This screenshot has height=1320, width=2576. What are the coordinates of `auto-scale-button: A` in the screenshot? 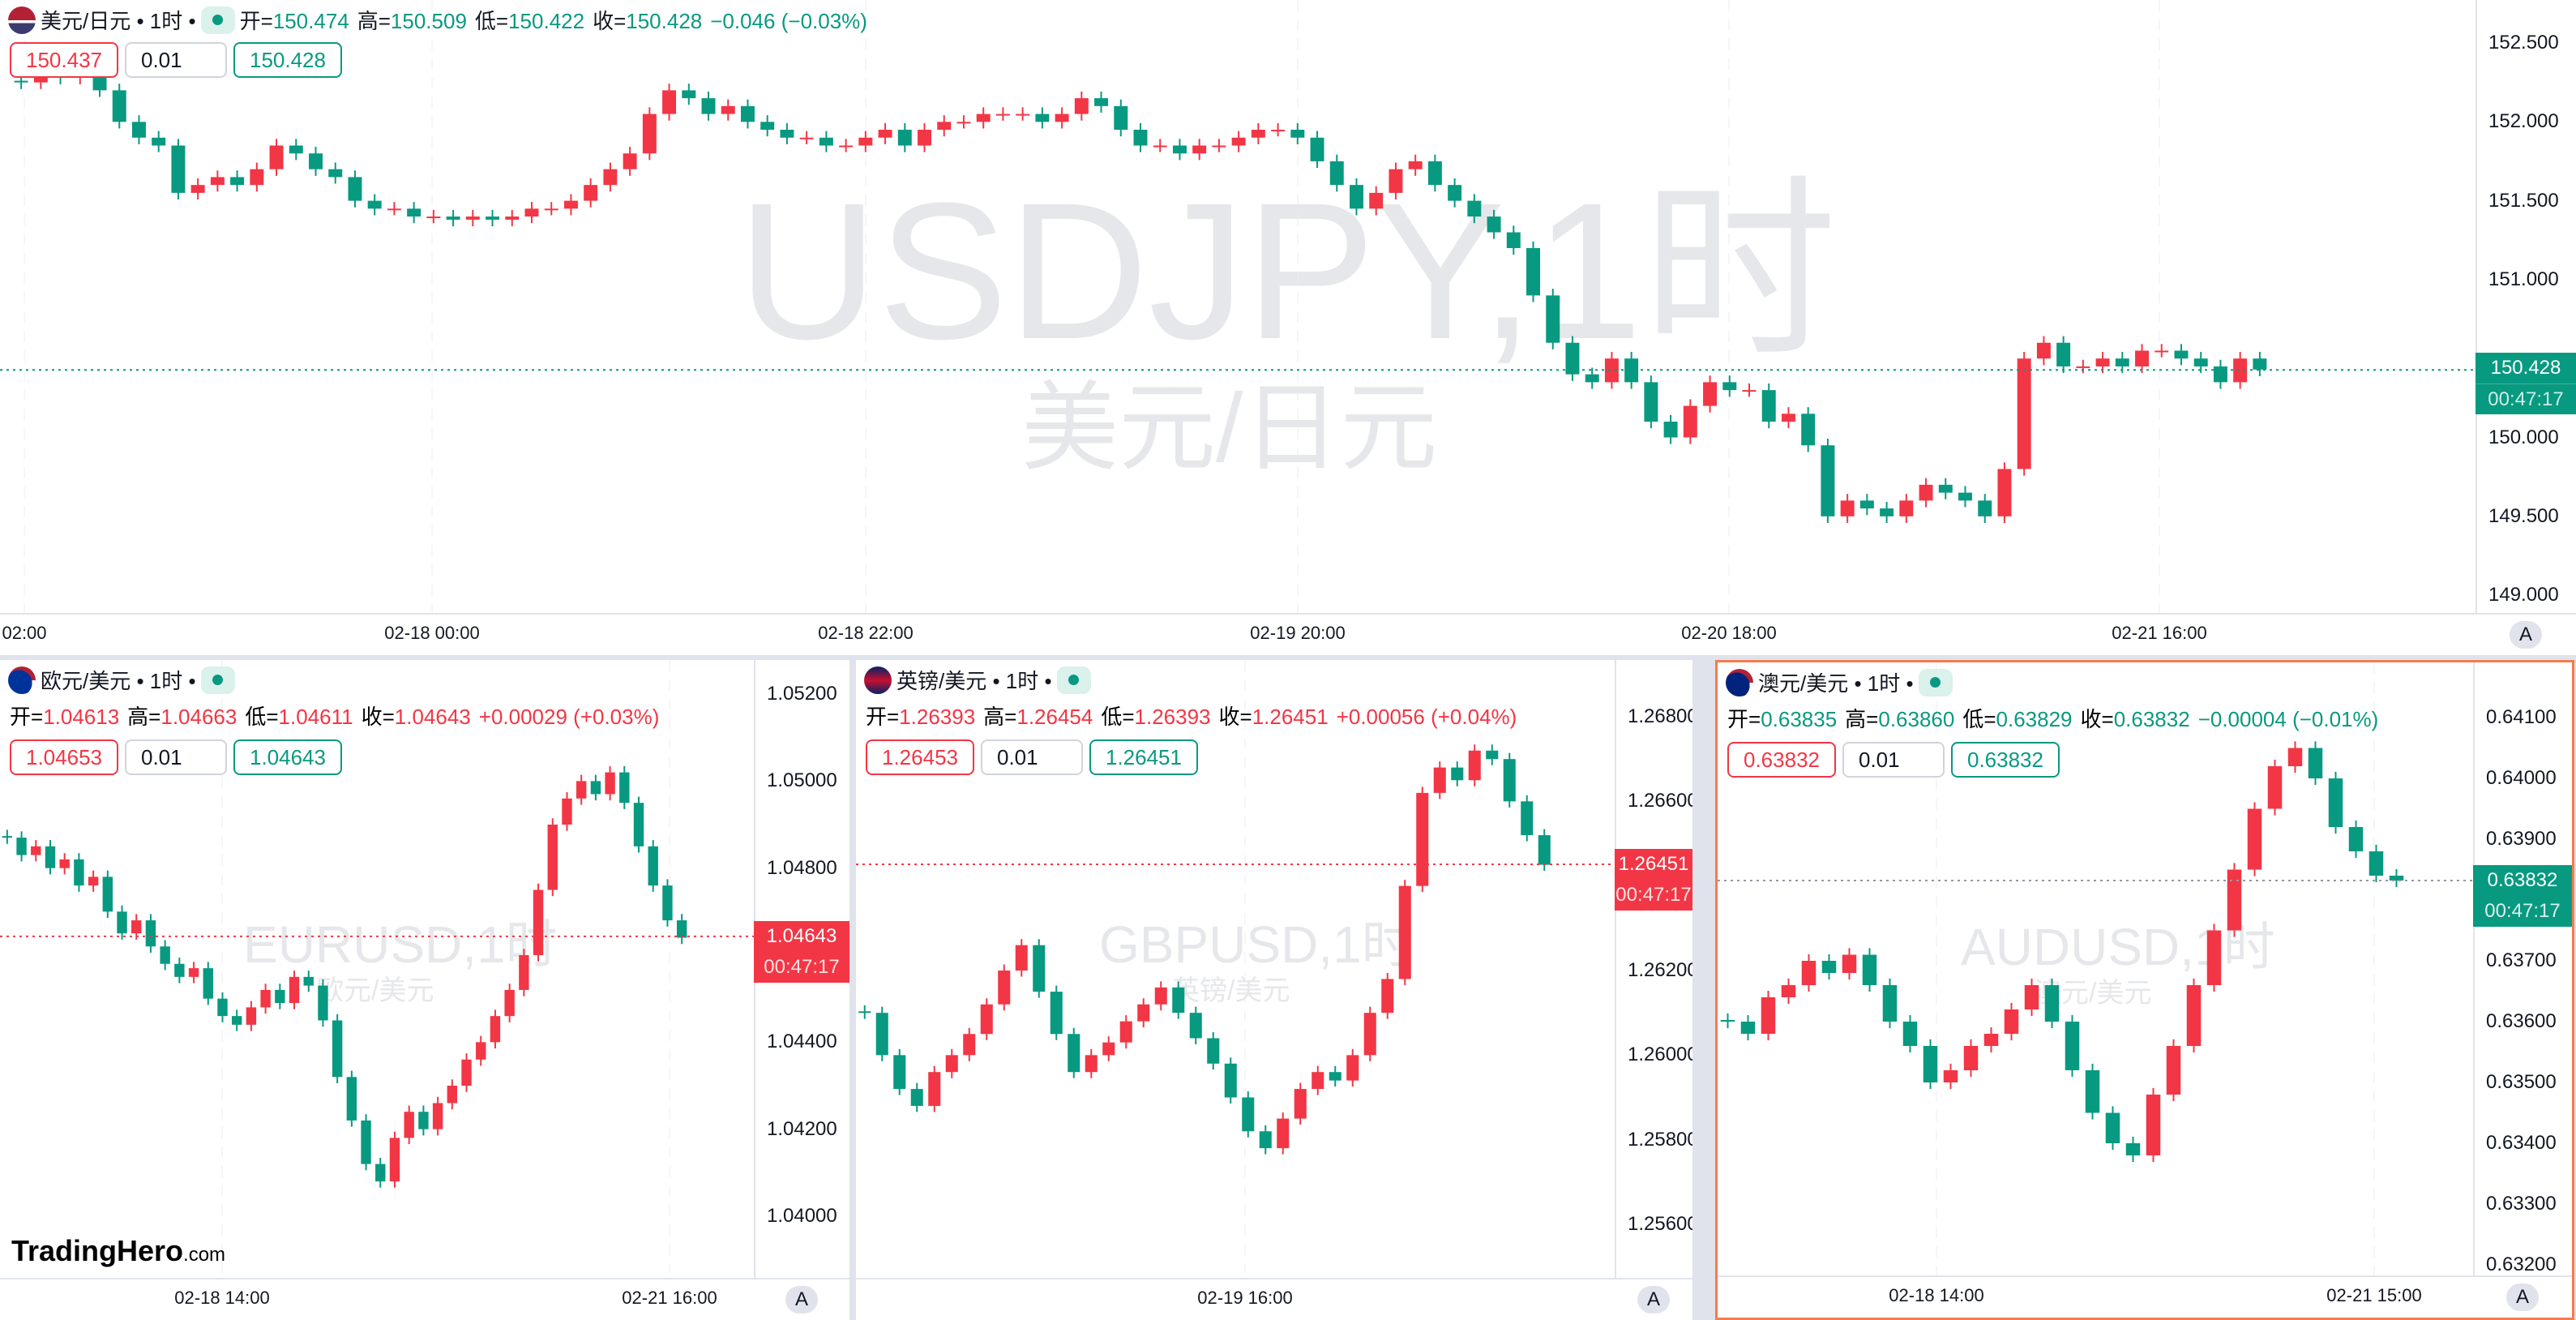 It's located at (2526, 635).